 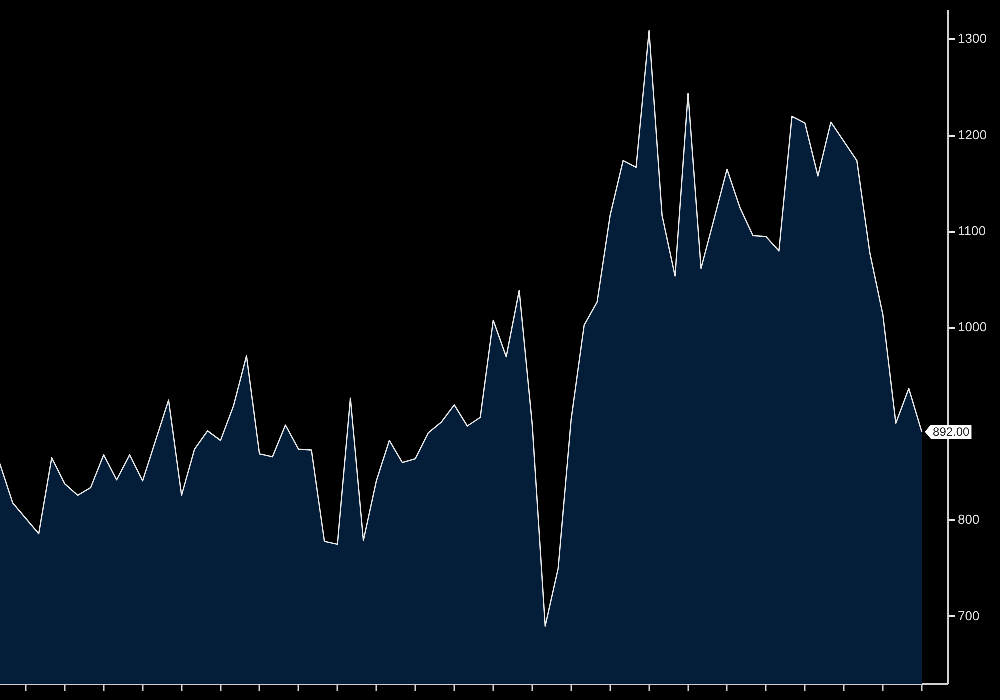 I want to click on y-tick-label: 700, so click(x=969, y=616).